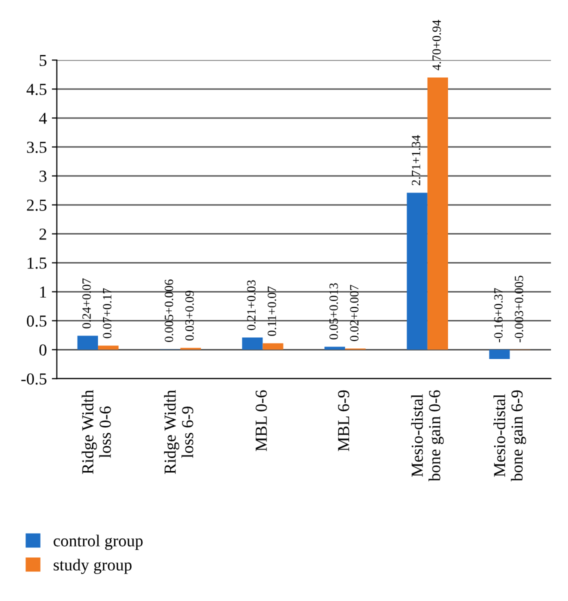  What do you see at coordinates (427, 436) in the screenshot?
I see `x-tick-label: Mesio-distal bone gain 0-6` at bounding box center [427, 436].